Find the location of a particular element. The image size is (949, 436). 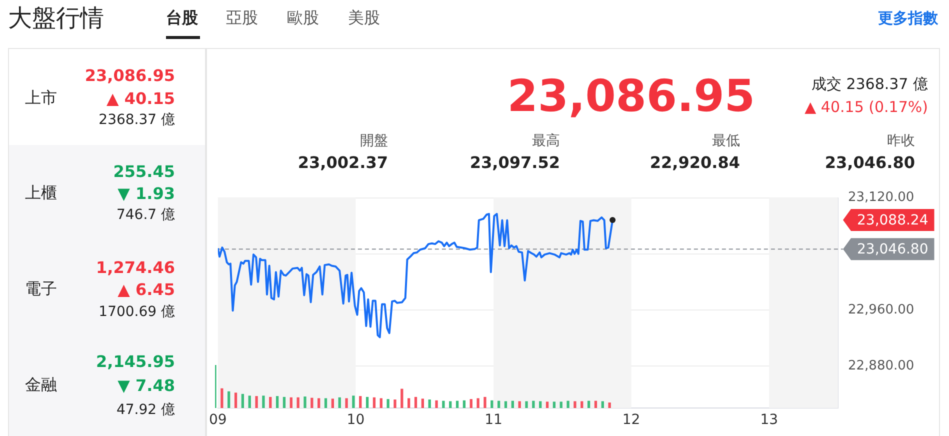

x-tick-label: 11 is located at coordinates (493, 420).